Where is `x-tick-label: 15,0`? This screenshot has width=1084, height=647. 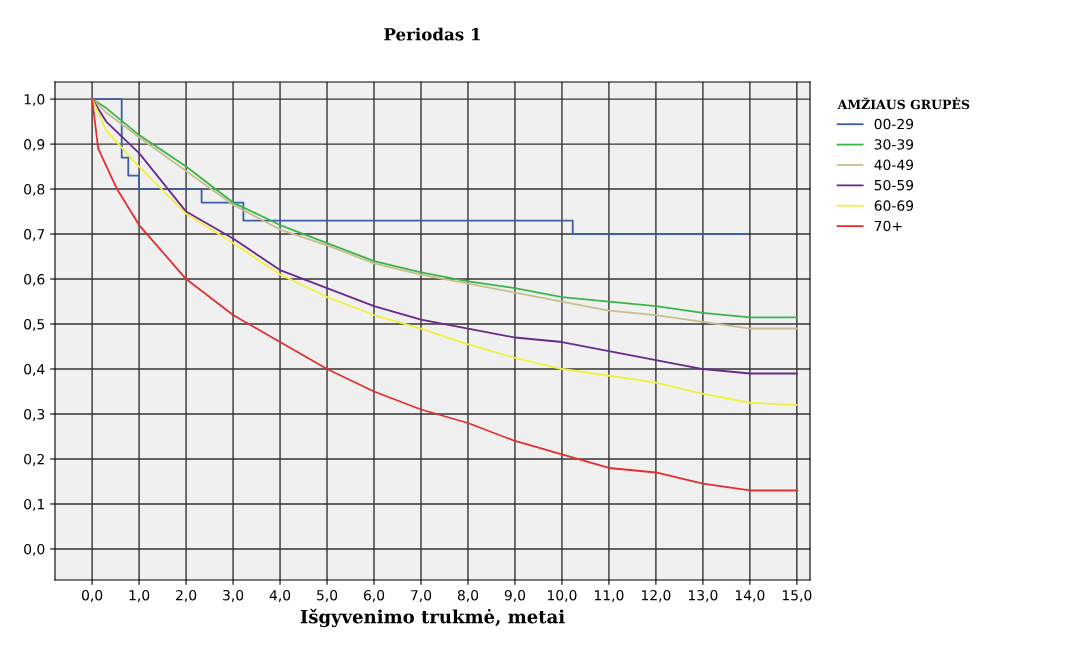
x-tick-label: 15,0 is located at coordinates (797, 595).